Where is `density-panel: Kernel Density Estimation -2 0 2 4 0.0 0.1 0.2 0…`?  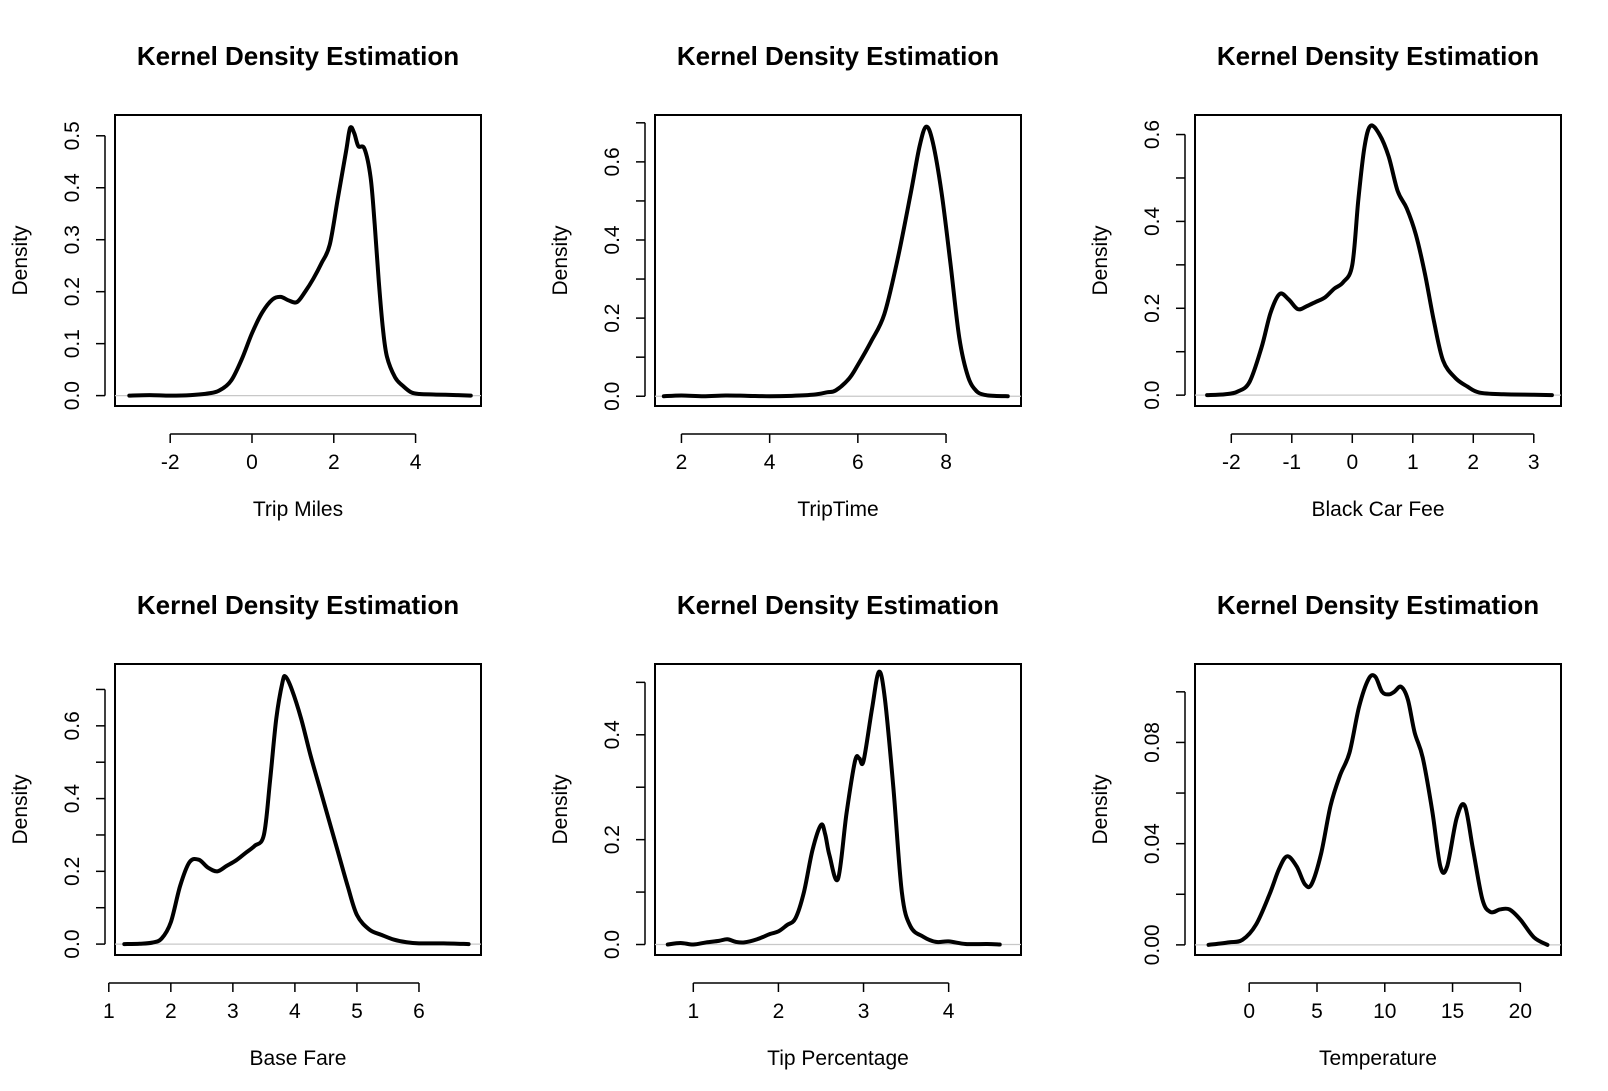
density-panel: Kernel Density Estimation -2 0 2 4 0.0 0.1 0.2 0… is located at coordinates (245, 281).